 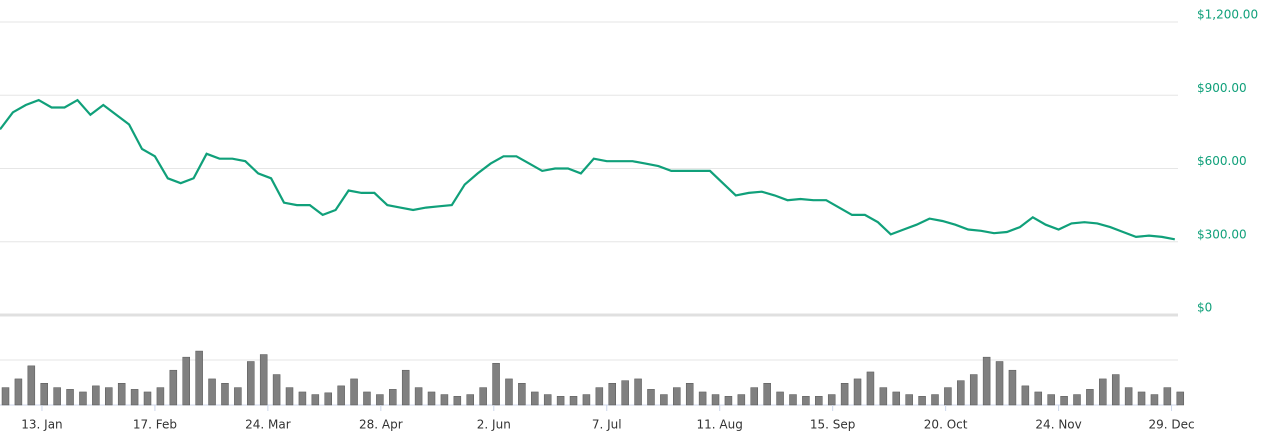 What do you see at coordinates (946, 425) in the screenshot?
I see `x-tick-label: 20. Oct` at bounding box center [946, 425].